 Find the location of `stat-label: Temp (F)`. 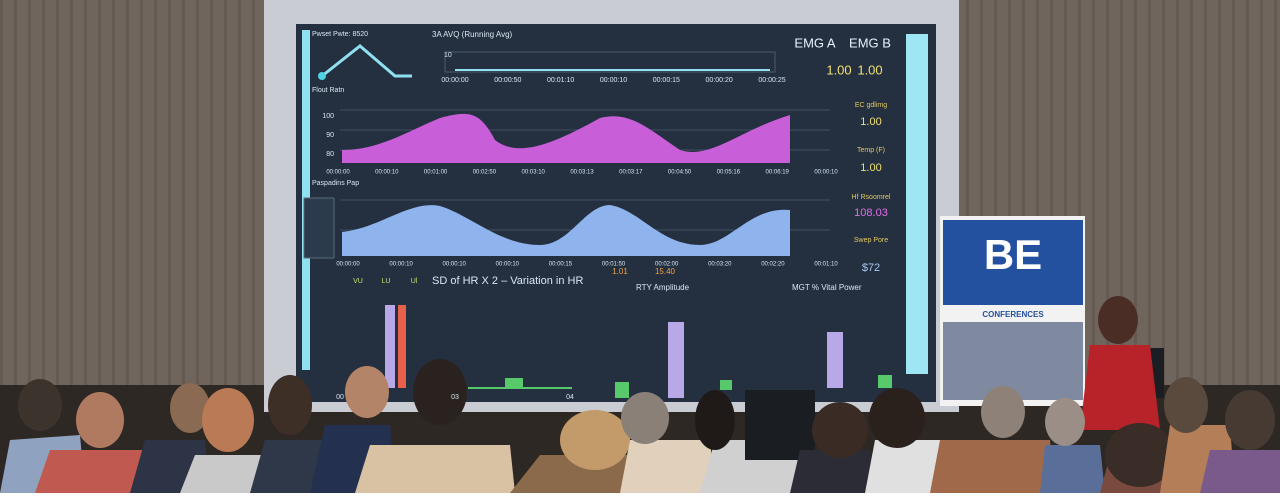

stat-label: Temp (F) is located at coordinates (871, 150).